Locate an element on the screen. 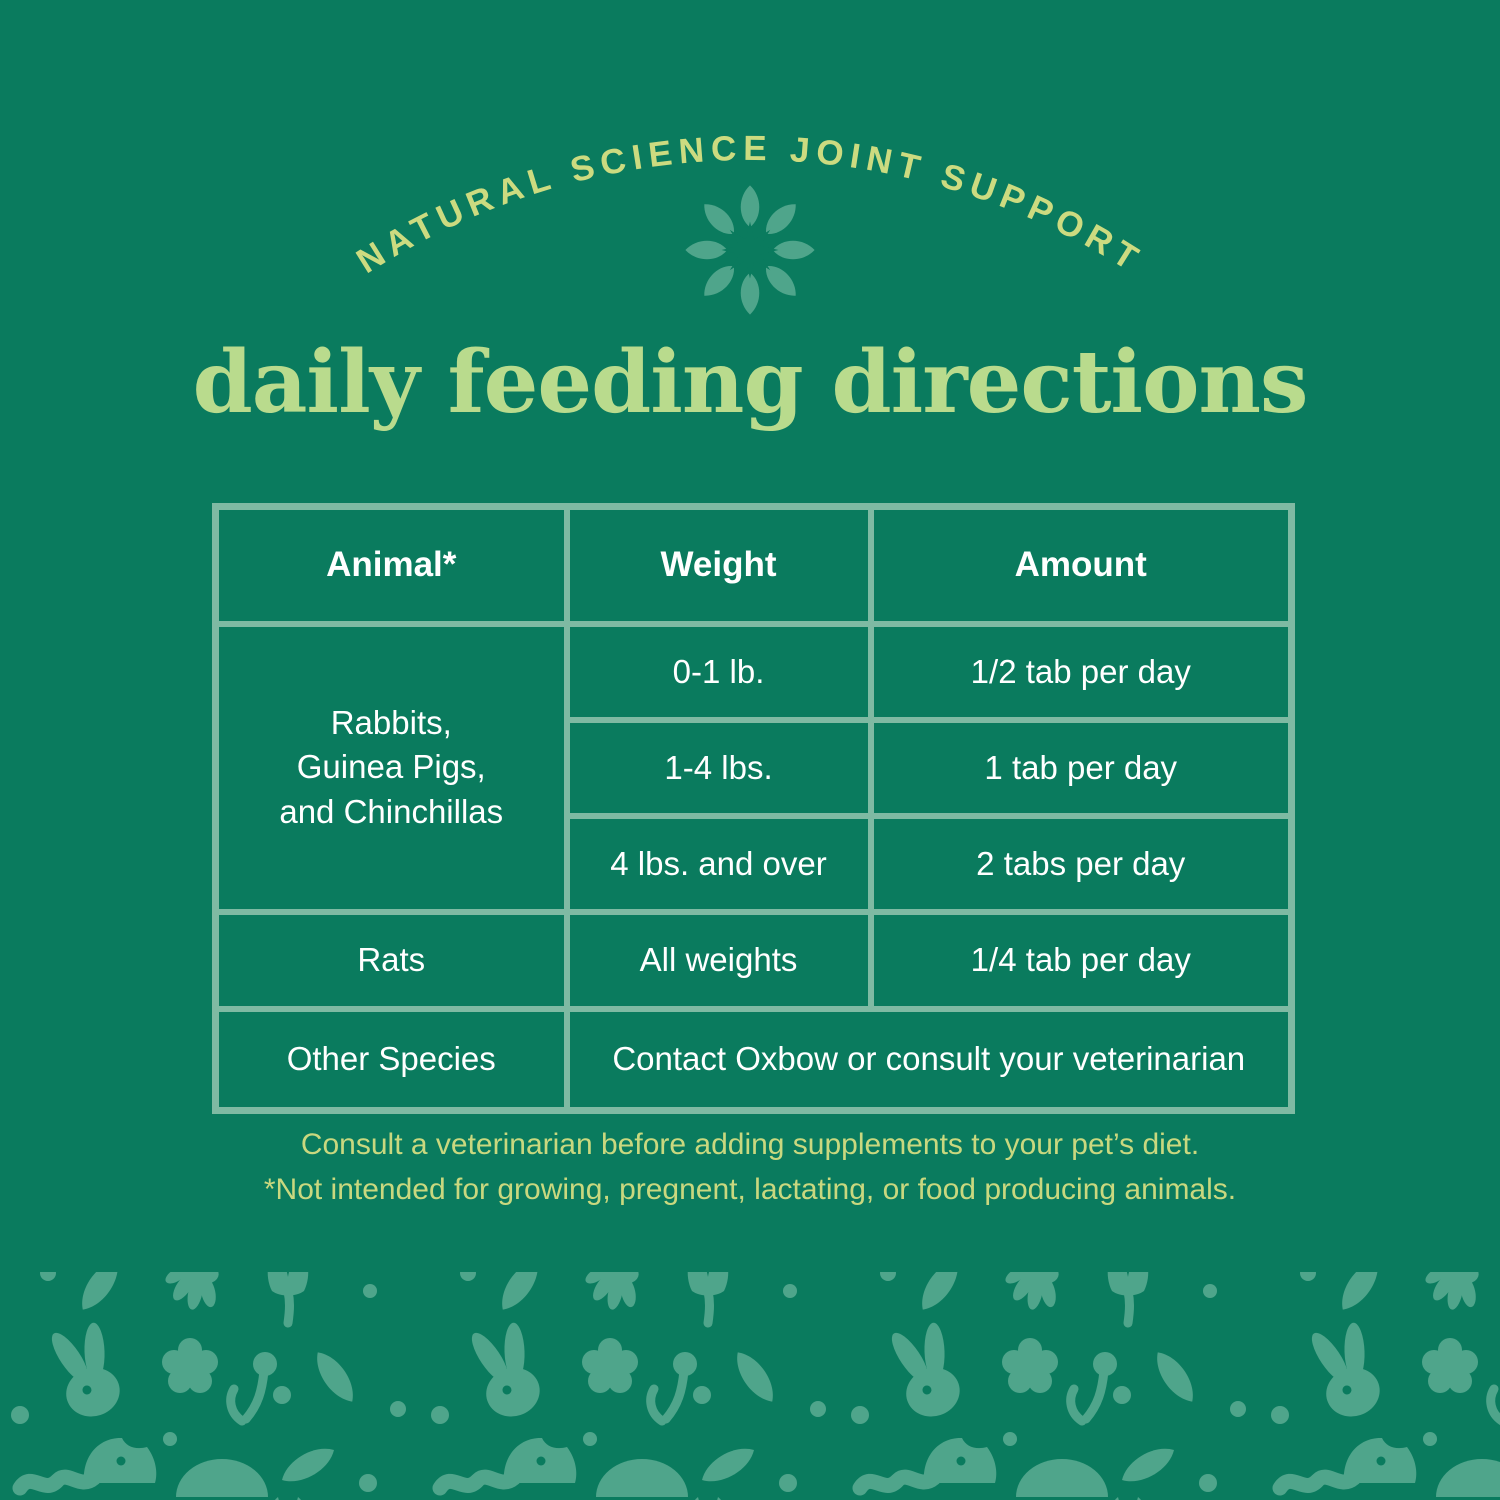  header-arc: NATURAL SCIENCE JOINT SUPPORT is located at coordinates (747, 222).